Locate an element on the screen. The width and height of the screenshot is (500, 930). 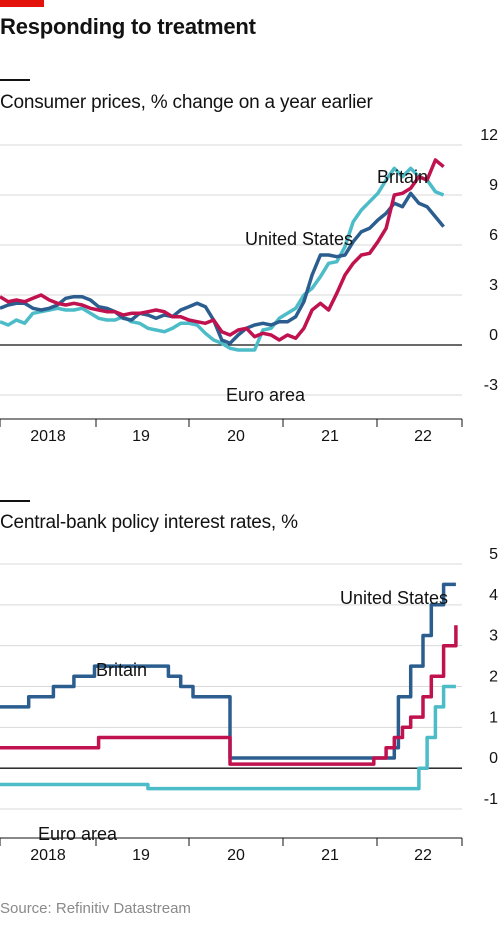
brand-accent-tag is located at coordinates (22, 3).